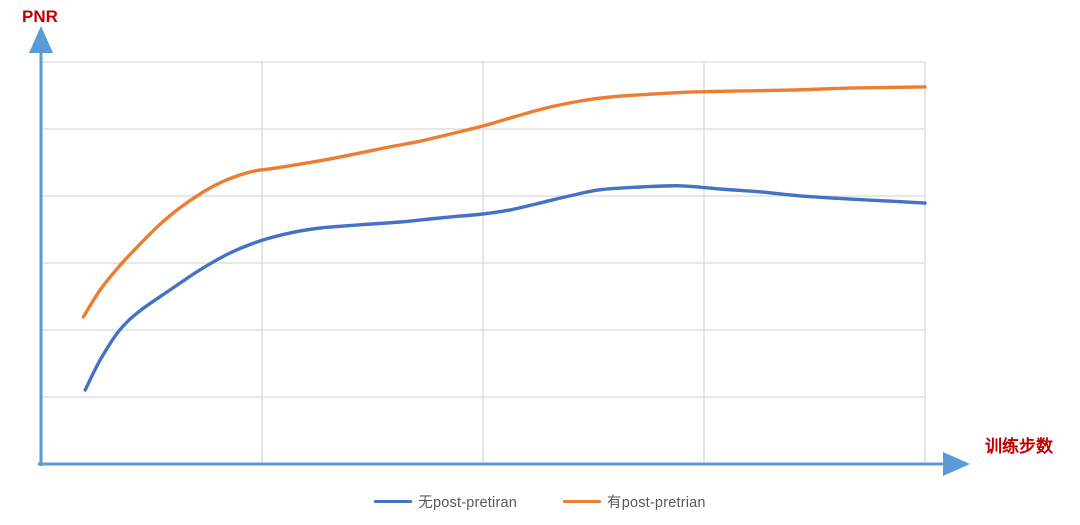 Image resolution: width=1080 pixels, height=525 pixels. Describe the element at coordinates (656, 502) in the screenshot. I see `legend-label: 有post-pretrian` at that location.